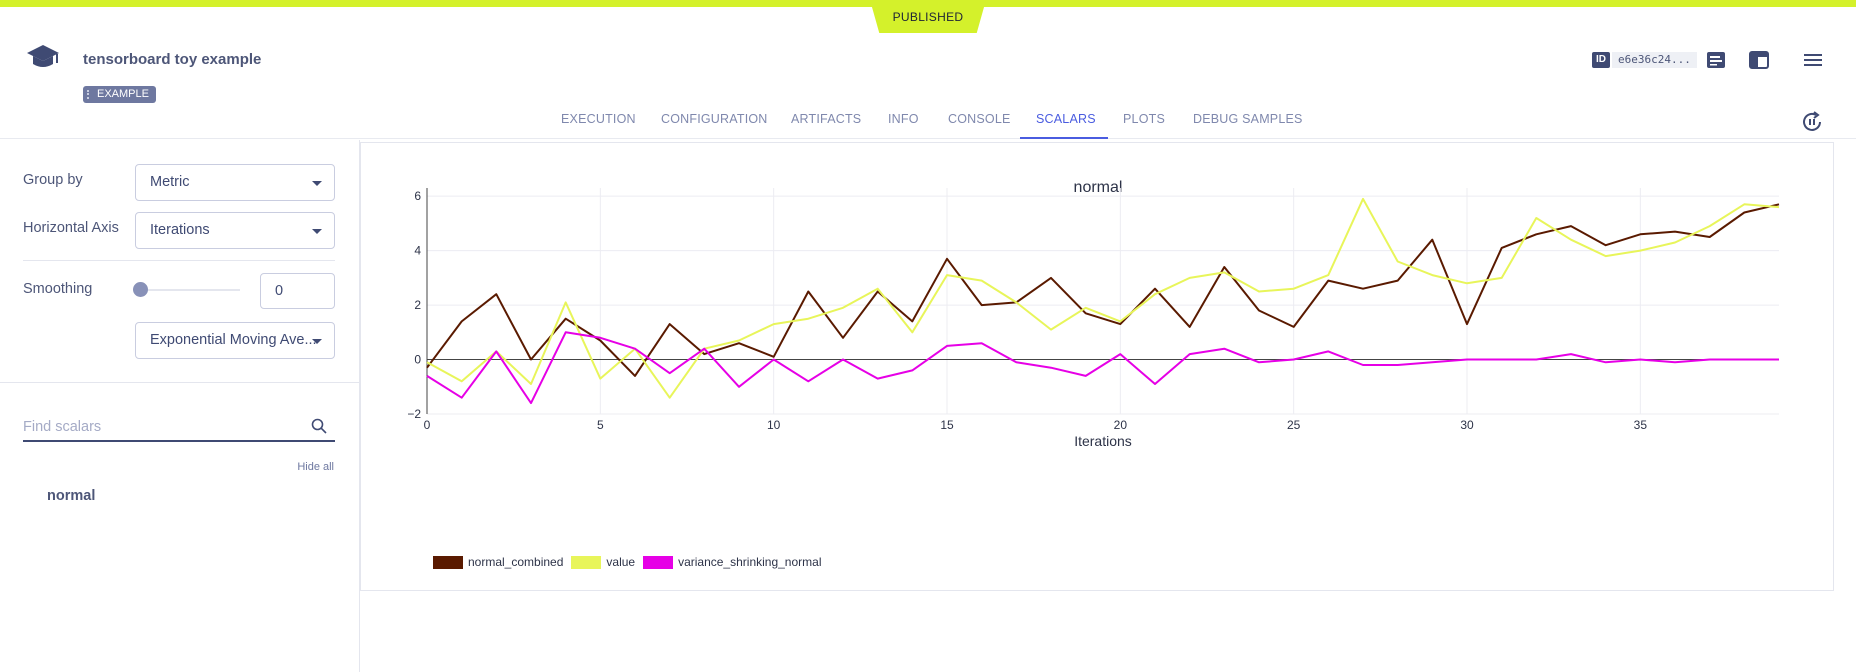 Image resolution: width=1856 pixels, height=672 pixels. What do you see at coordinates (1467, 425) in the screenshot?
I see `x-tick-label: 30` at bounding box center [1467, 425].